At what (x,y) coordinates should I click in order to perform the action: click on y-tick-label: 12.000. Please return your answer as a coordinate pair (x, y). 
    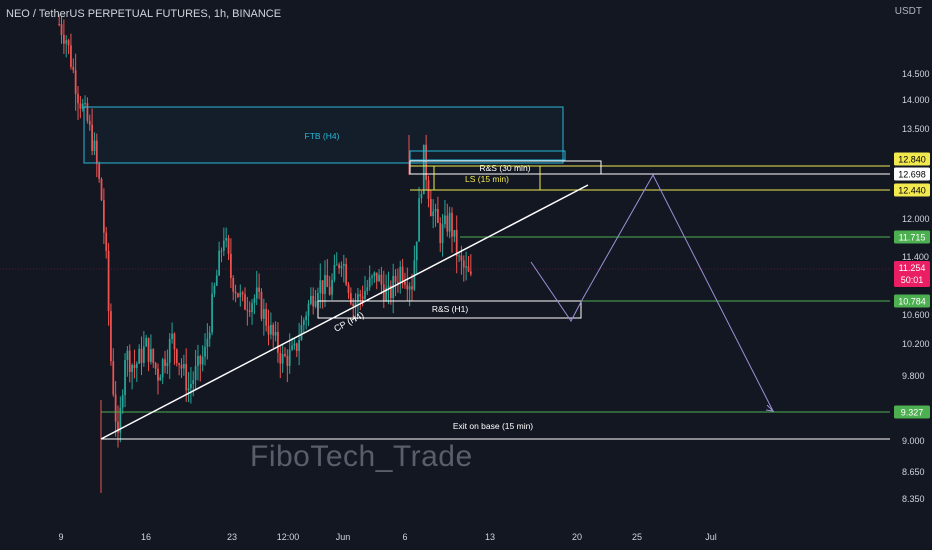
    Looking at the image, I should click on (916, 219).